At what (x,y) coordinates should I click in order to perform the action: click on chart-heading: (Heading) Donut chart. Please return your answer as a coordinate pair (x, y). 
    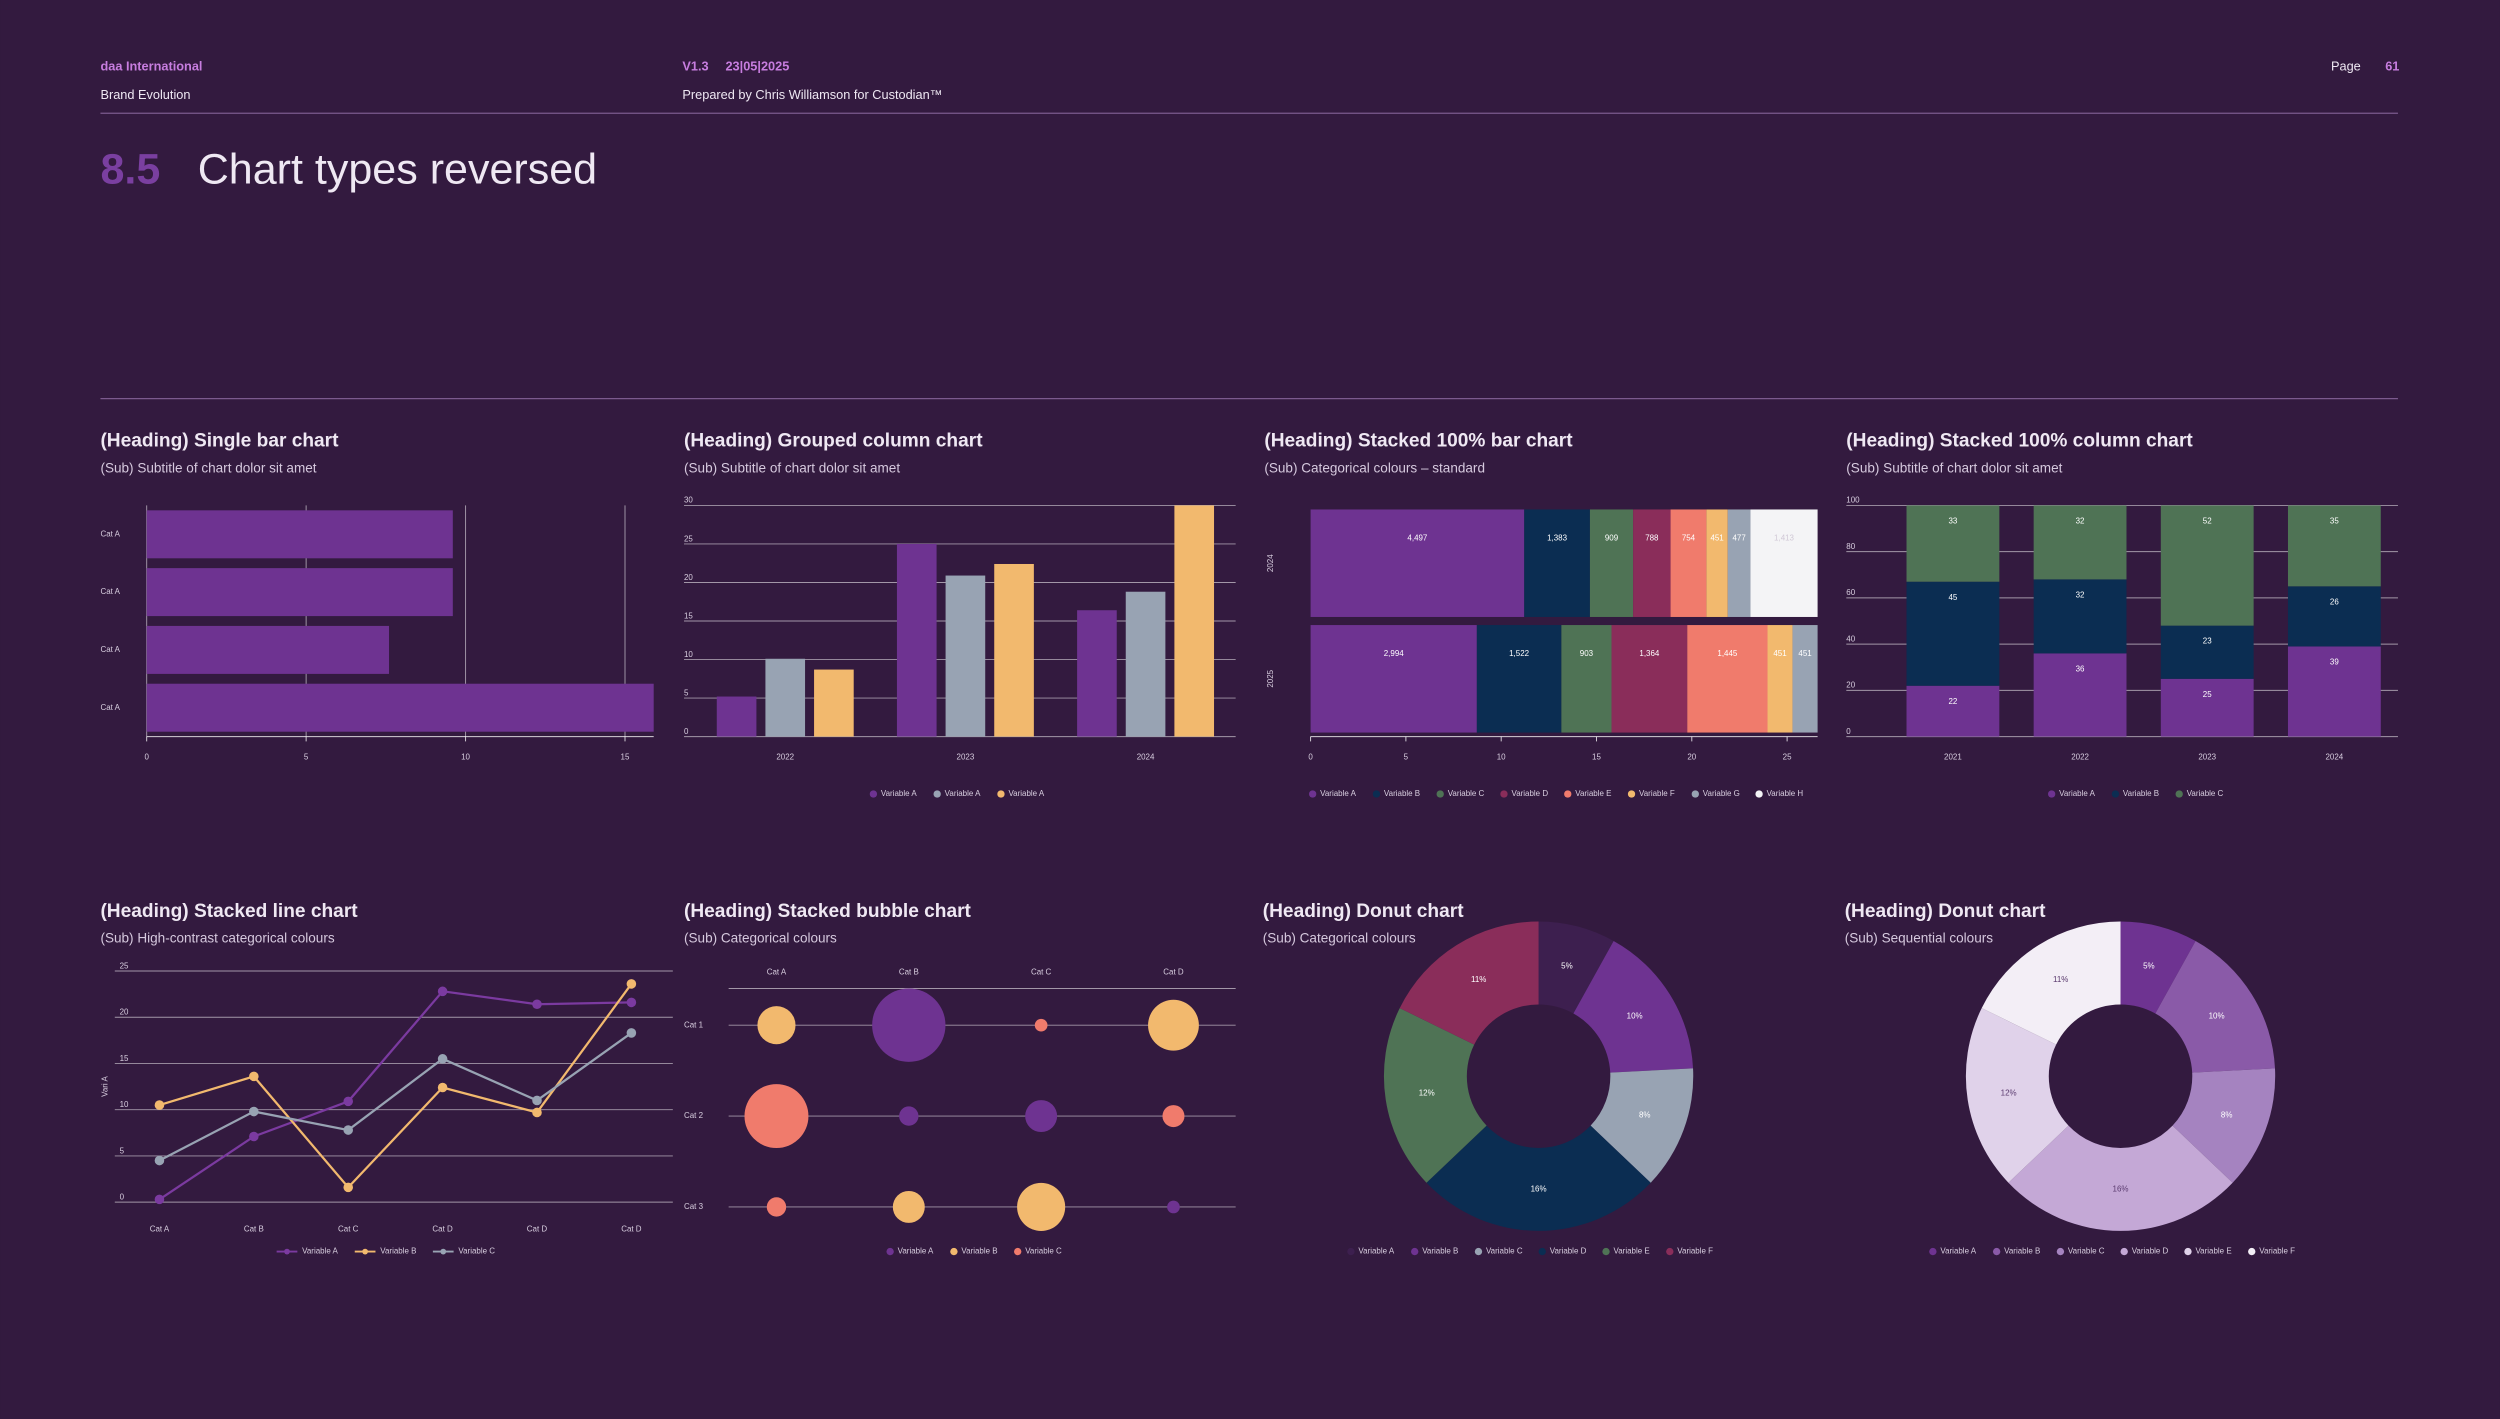
    Looking at the image, I should click on (1363, 911).